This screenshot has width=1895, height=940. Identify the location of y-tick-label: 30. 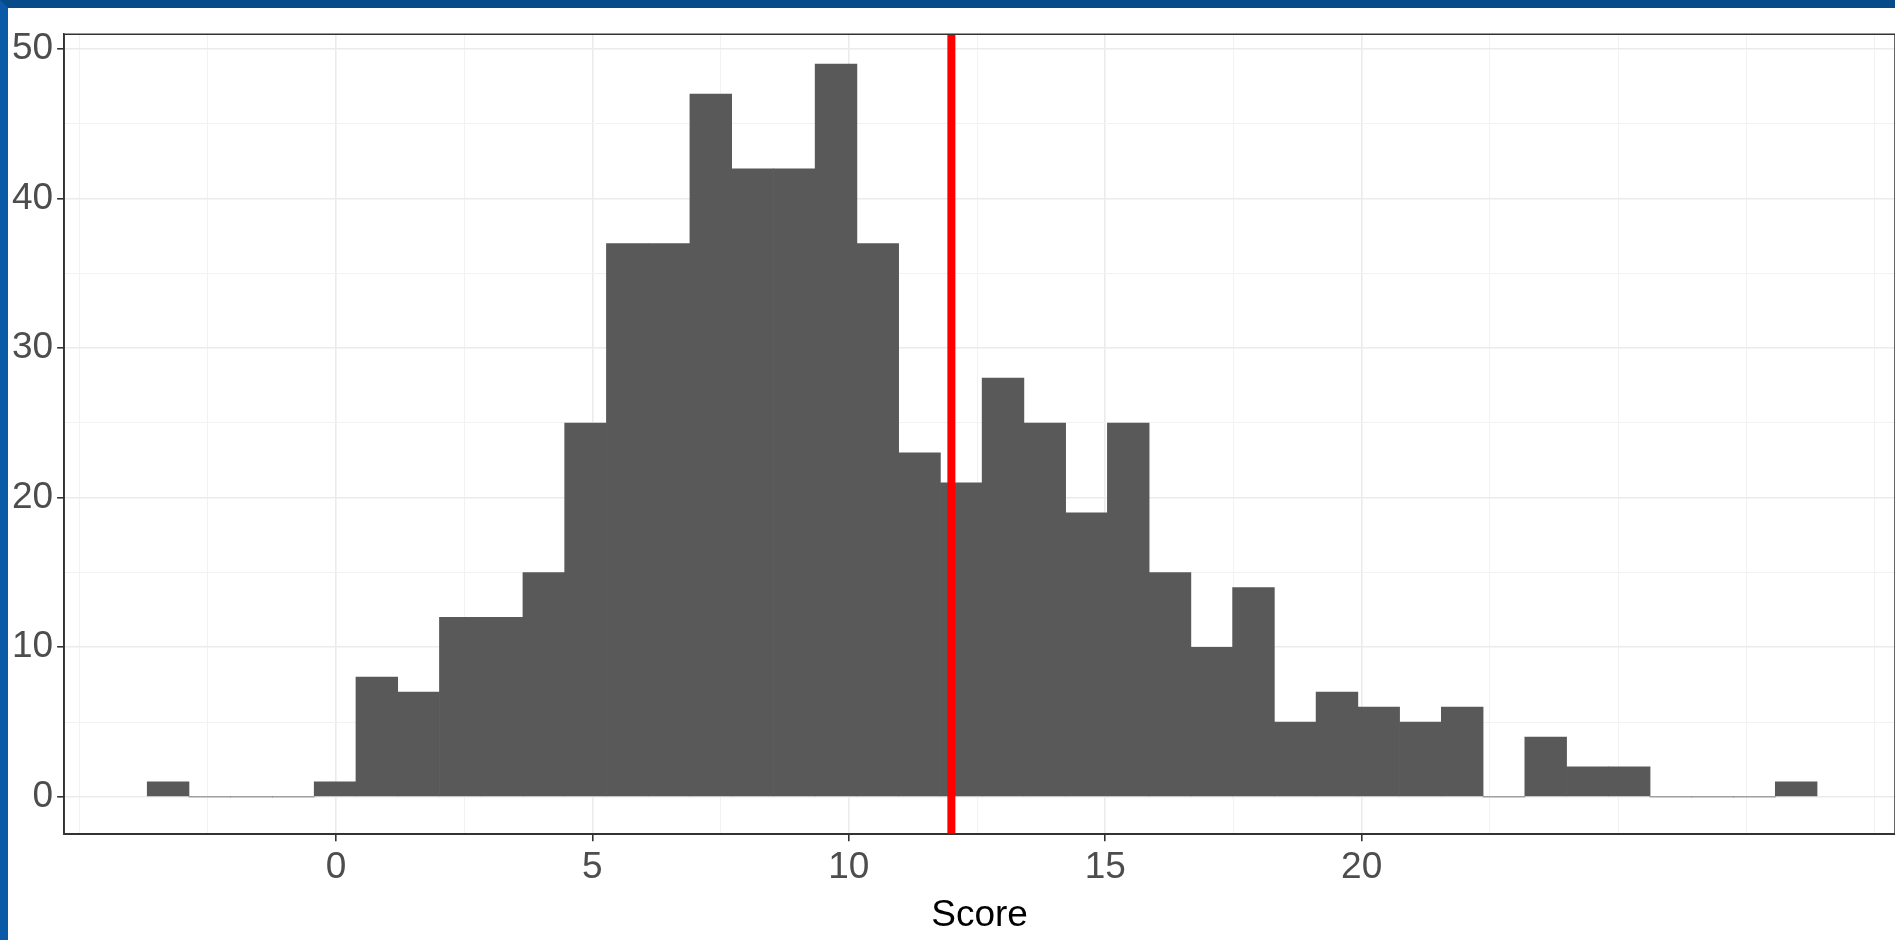
(33, 346).